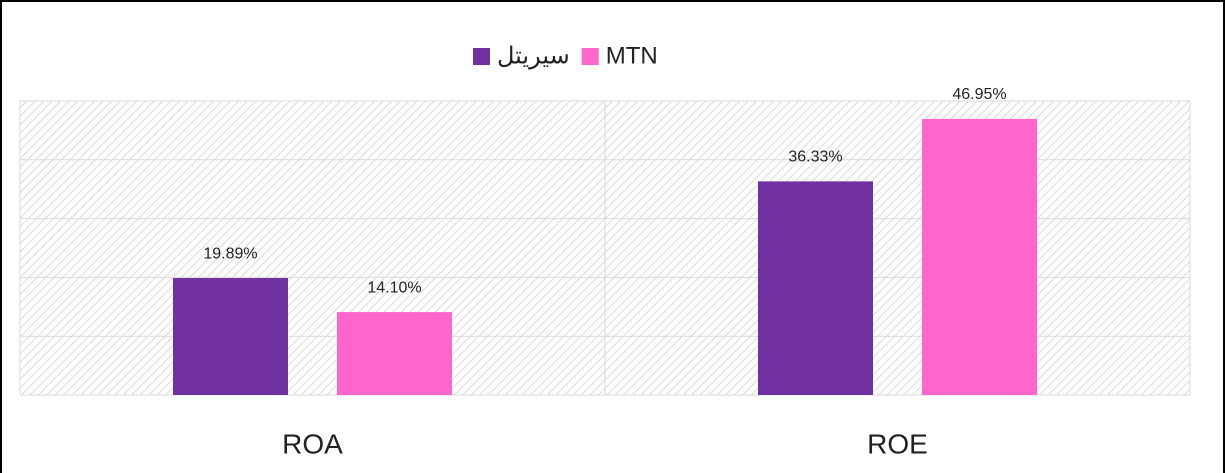 The height and width of the screenshot is (473, 1225). What do you see at coordinates (533, 55) in the screenshot?
I see `legend-label: سيريتل` at bounding box center [533, 55].